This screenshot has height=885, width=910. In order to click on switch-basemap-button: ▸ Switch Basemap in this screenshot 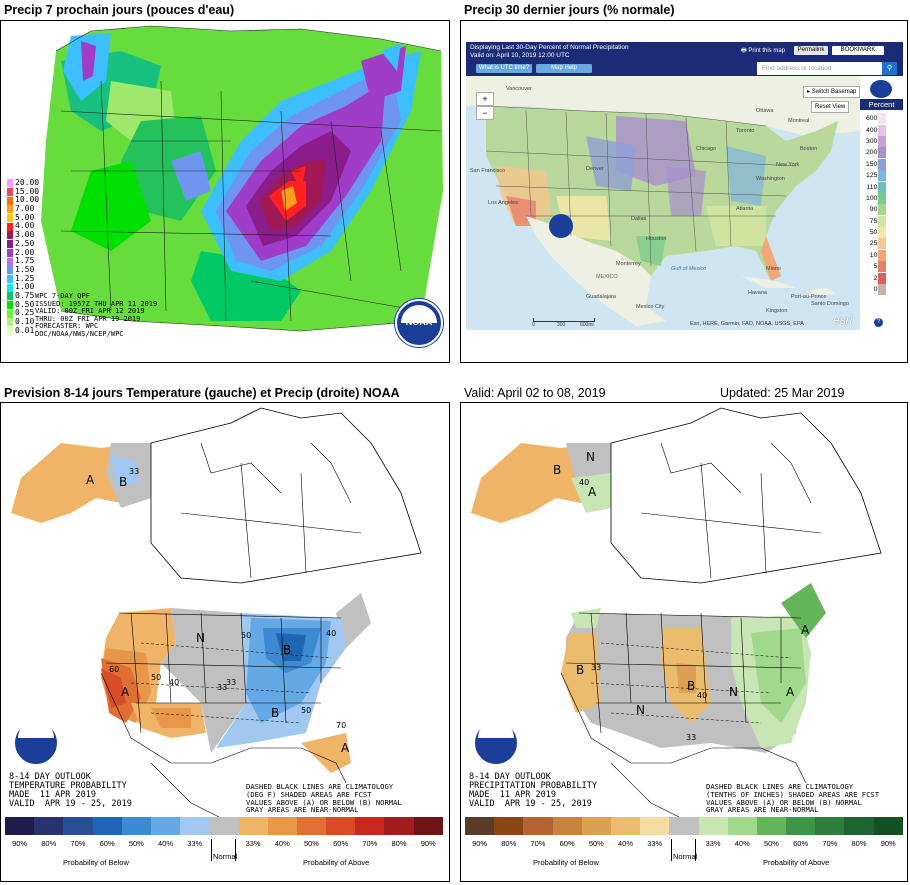, I will do `click(832, 92)`.